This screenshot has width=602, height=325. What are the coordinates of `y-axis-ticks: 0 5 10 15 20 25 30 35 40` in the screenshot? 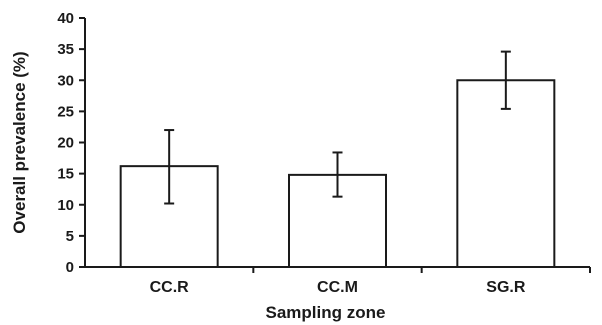 It's located at (71, 143).